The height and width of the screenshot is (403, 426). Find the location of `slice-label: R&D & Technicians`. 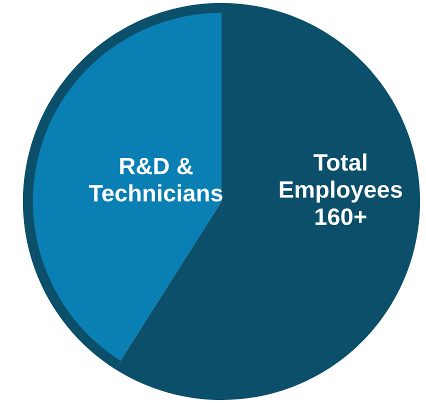

slice-label: R&D & Technicians is located at coordinates (155, 180).